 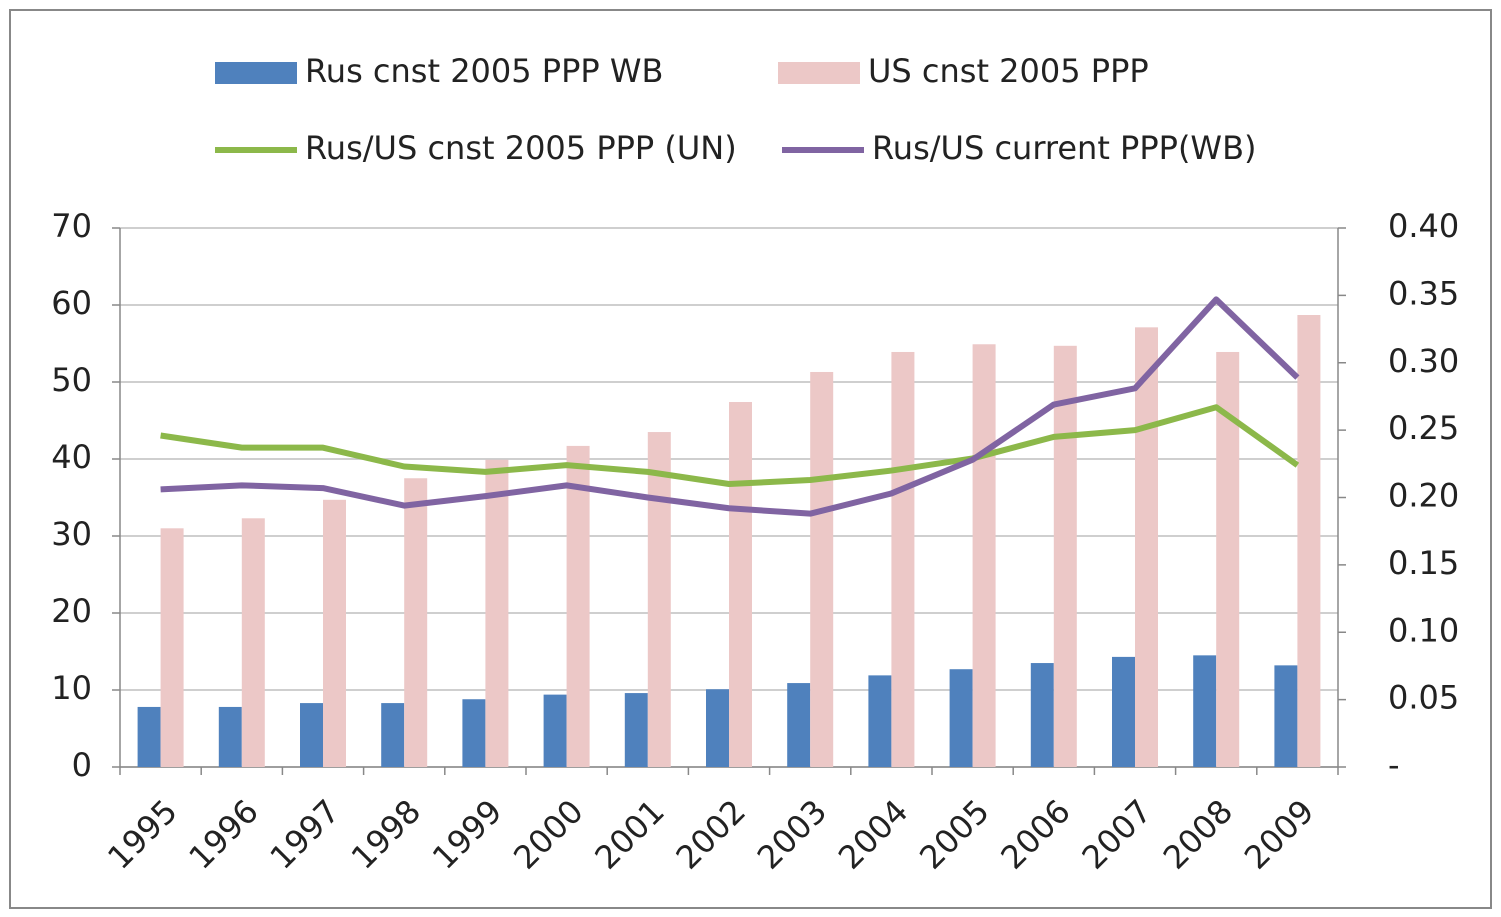 I want to click on y-tick-label: 10, so click(x=71, y=688).